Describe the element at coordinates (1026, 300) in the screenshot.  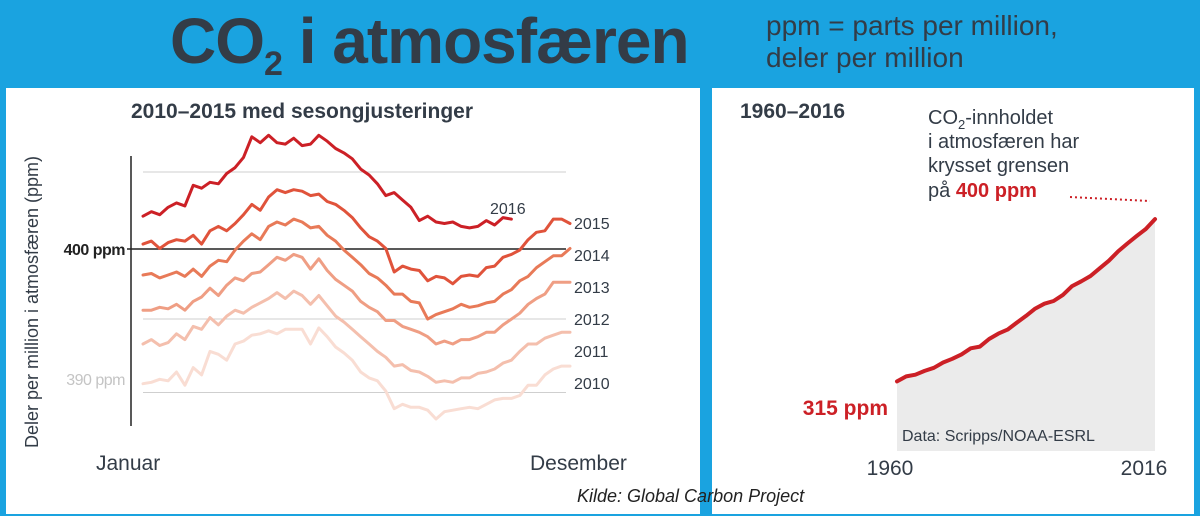
I see `co2-line` at that location.